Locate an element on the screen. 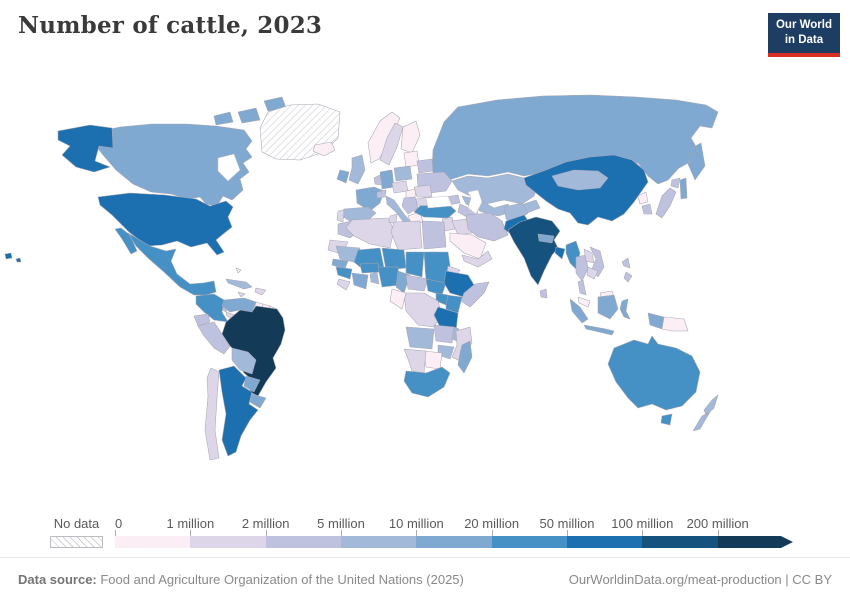 The width and height of the screenshot is (850, 605). country-india is located at coordinates (534, 251).